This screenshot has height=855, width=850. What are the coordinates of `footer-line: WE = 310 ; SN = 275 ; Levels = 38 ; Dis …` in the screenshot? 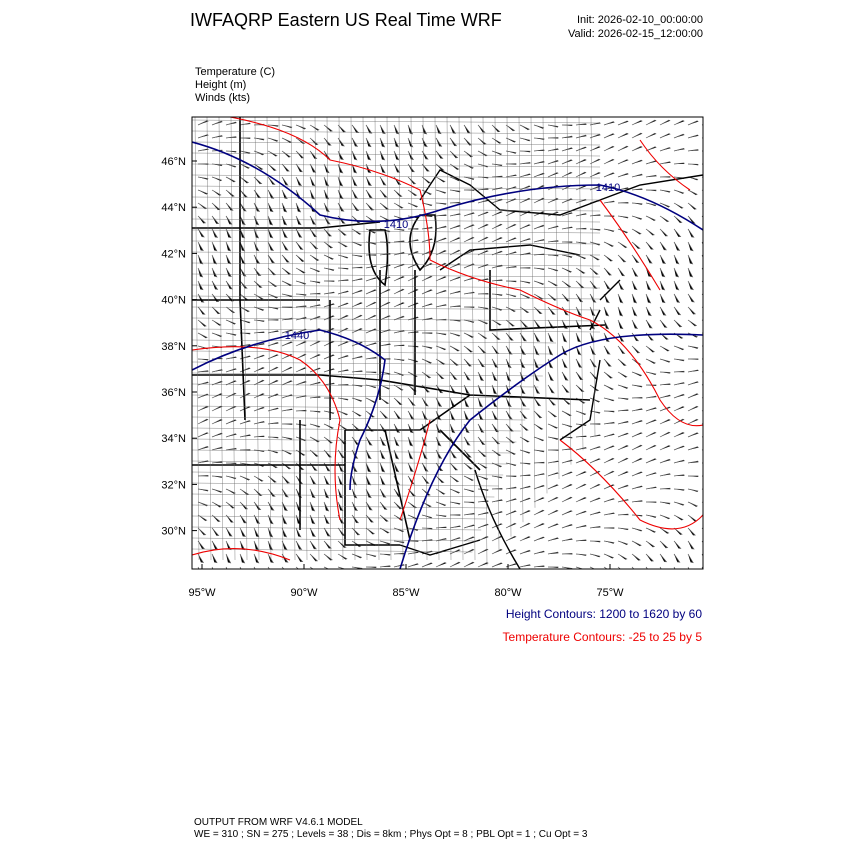 It's located at (391, 834).